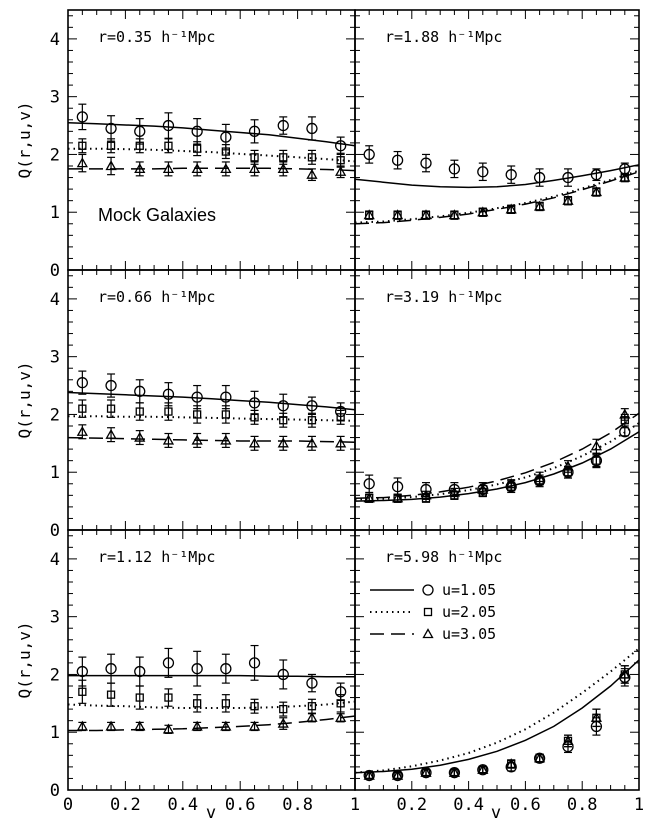 Image resolution: width=645 pixels, height=821 pixels. Describe the element at coordinates (443, 37) in the screenshot. I see `panel-title: r=1.88 h⁻¹Mpc` at that location.